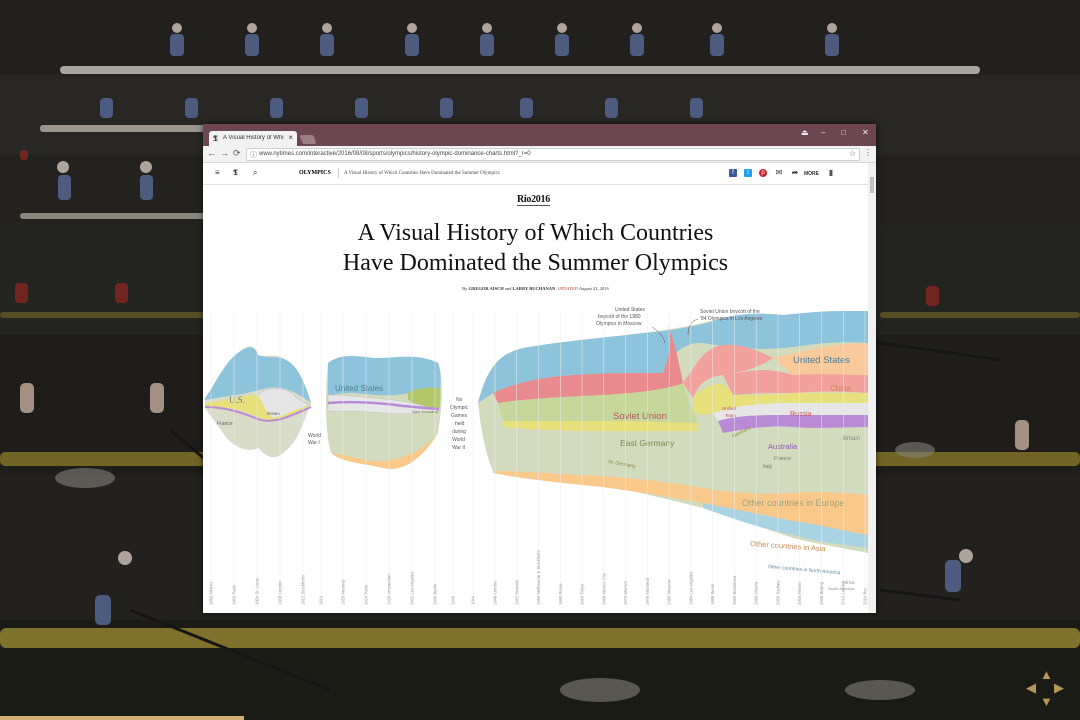  Describe the element at coordinates (843, 132) in the screenshot. I see `maximize-icon: □` at that location.